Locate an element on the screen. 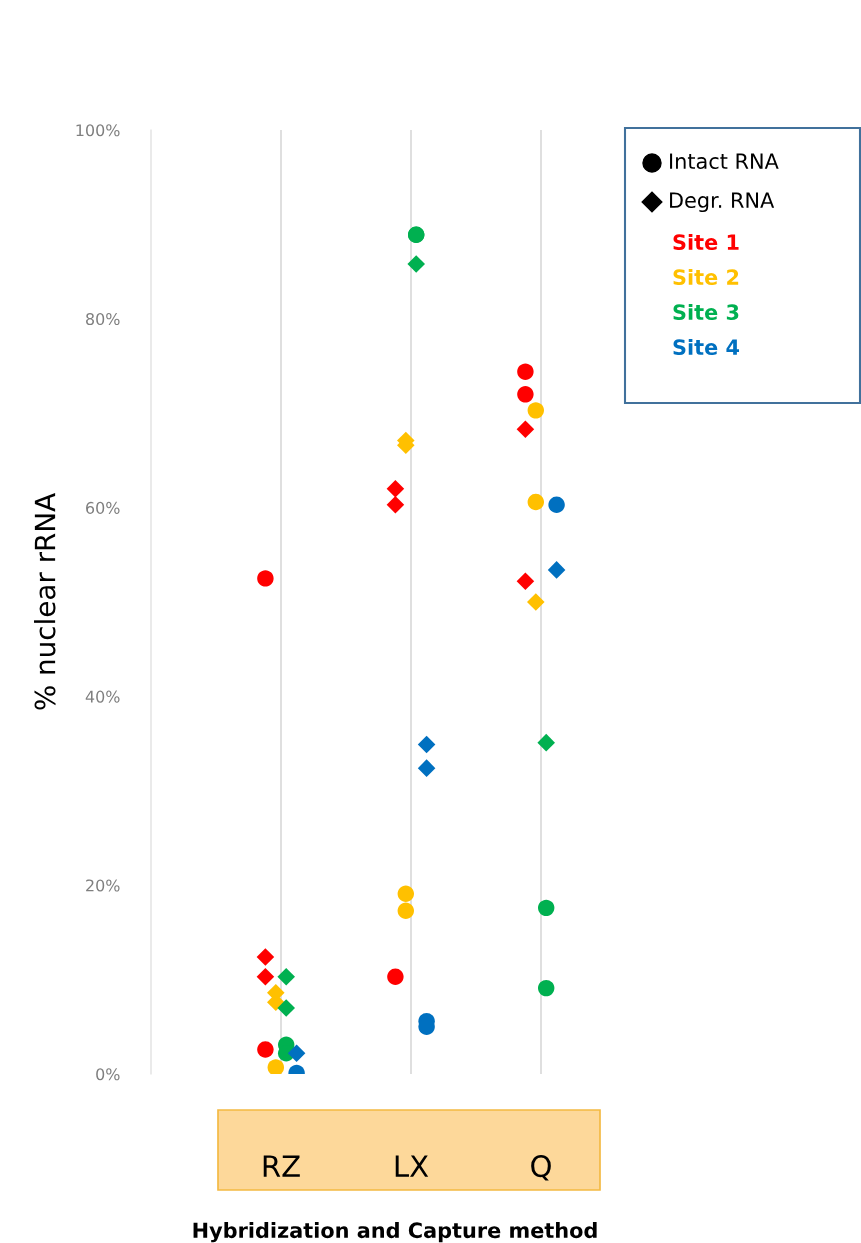  y-tick-label: 0% is located at coordinates (108, 1074).